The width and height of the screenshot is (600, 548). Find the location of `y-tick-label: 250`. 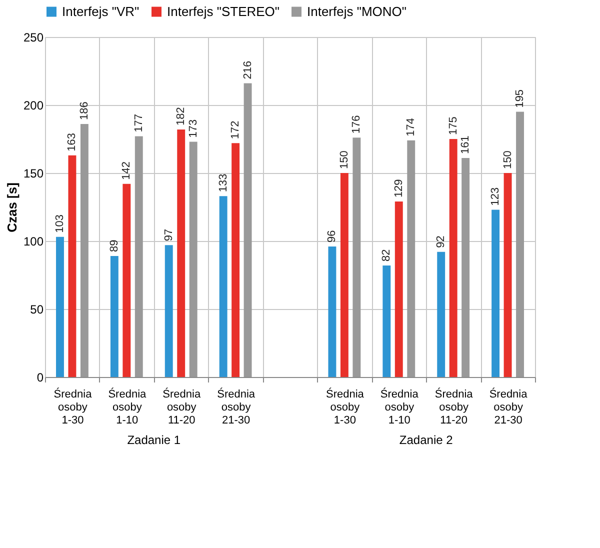

y-tick-label: 250 is located at coordinates (33, 37).